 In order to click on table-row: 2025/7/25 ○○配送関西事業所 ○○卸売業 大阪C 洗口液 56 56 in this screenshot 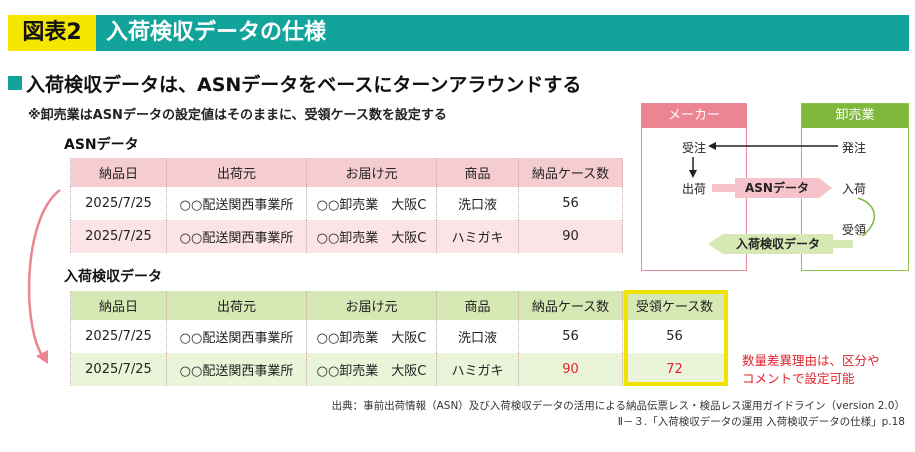, I will do `click(398, 336)`.